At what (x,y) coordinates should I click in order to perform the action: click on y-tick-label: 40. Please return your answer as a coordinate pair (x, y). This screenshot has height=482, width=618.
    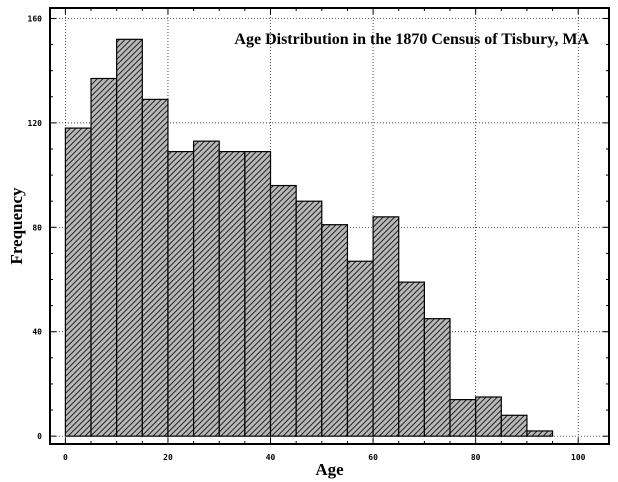
    Looking at the image, I should click on (37, 332).